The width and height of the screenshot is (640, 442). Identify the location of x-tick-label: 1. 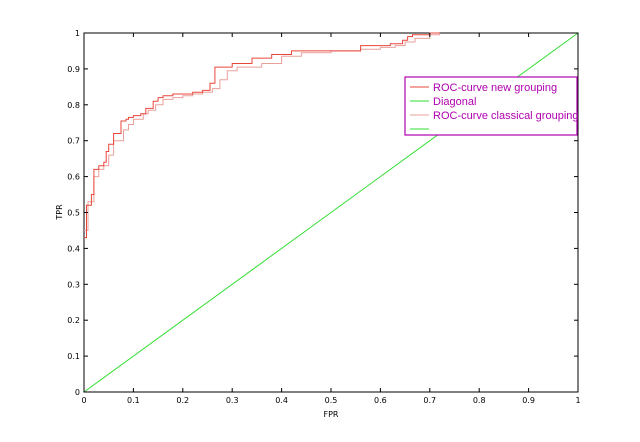
(577, 400).